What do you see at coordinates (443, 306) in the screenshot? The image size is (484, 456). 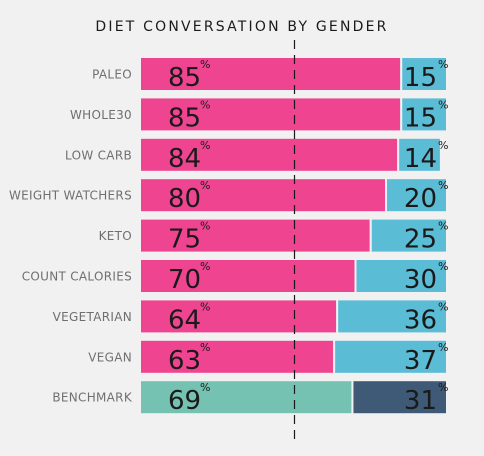 I see `percent-sign-vegetarian-segment-2: %` at bounding box center [443, 306].